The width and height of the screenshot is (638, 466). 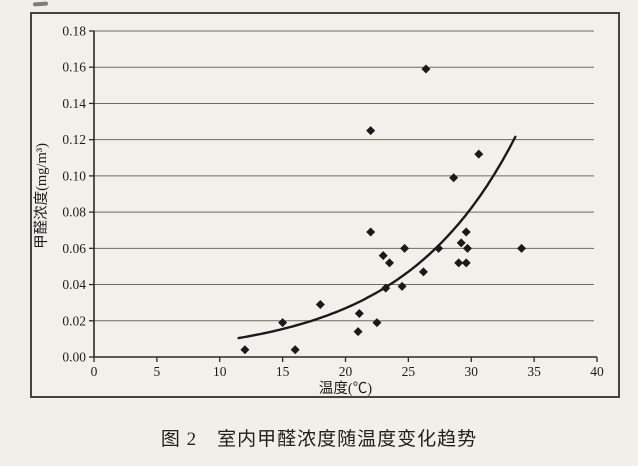 What do you see at coordinates (74, 175) in the screenshot?
I see `y-tick-label: 0.10` at bounding box center [74, 175].